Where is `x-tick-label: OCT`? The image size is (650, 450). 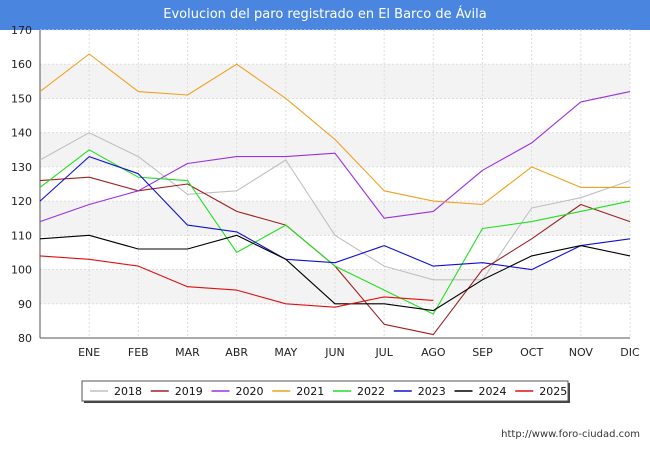 x-tick-label: OCT is located at coordinates (531, 352).